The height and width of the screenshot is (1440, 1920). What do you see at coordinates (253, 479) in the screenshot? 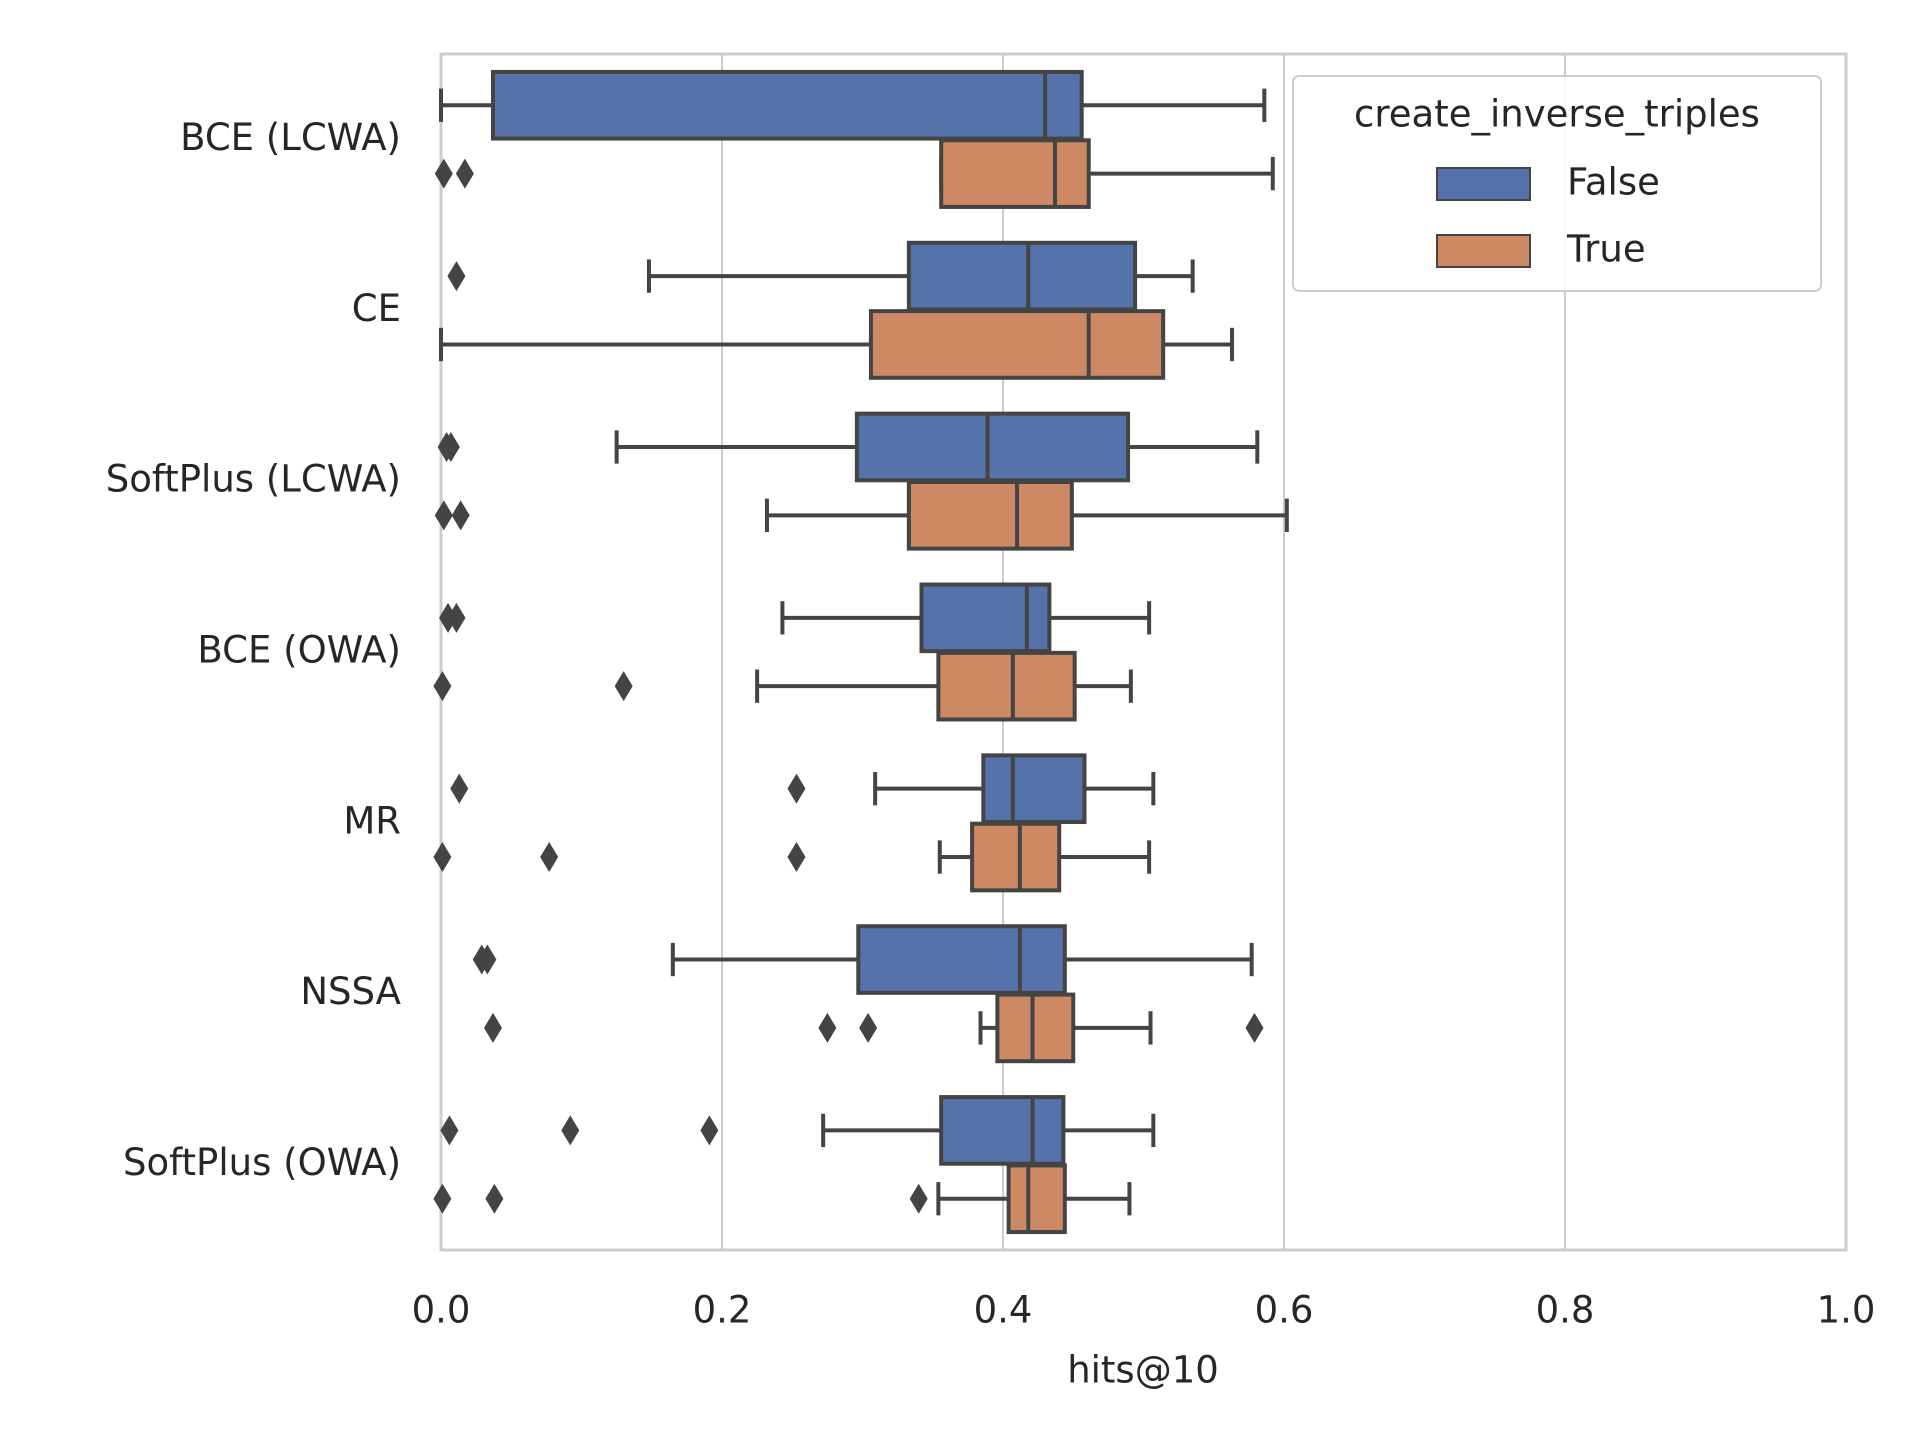
I see `y-tick-label: SoftPlus (LCWA)` at bounding box center [253, 479].